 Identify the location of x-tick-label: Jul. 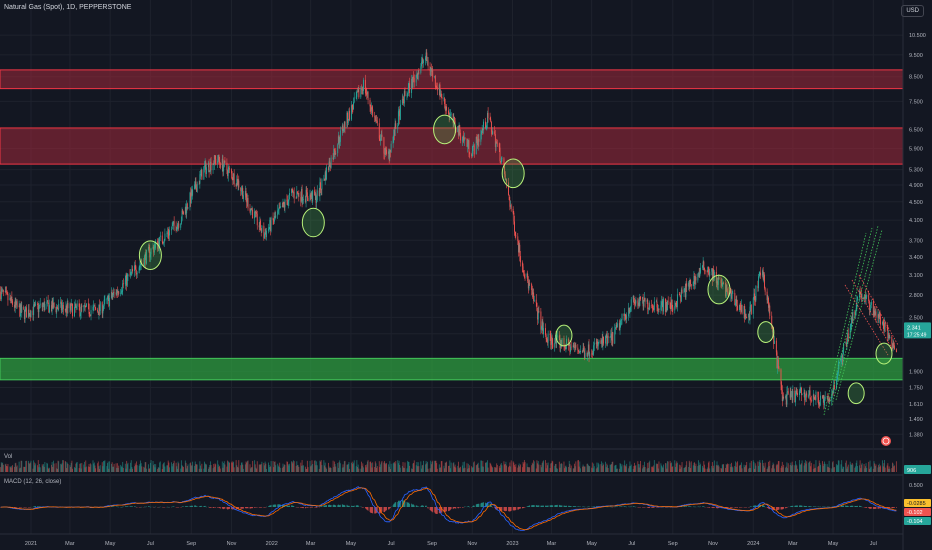
(391, 544).